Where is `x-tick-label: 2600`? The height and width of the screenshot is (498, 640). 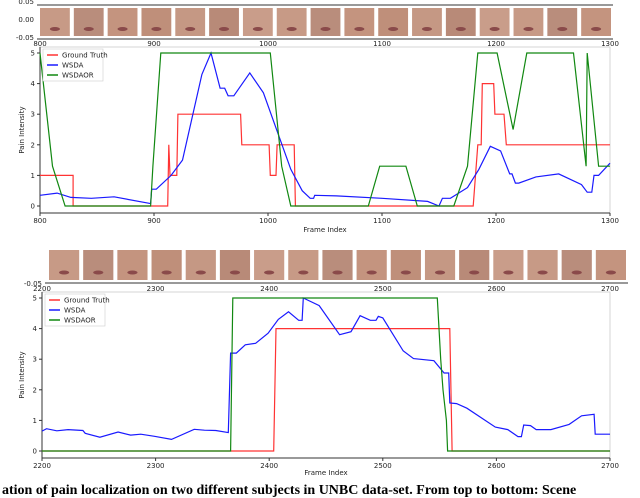 x-tick-label: 2600 is located at coordinates (496, 466).